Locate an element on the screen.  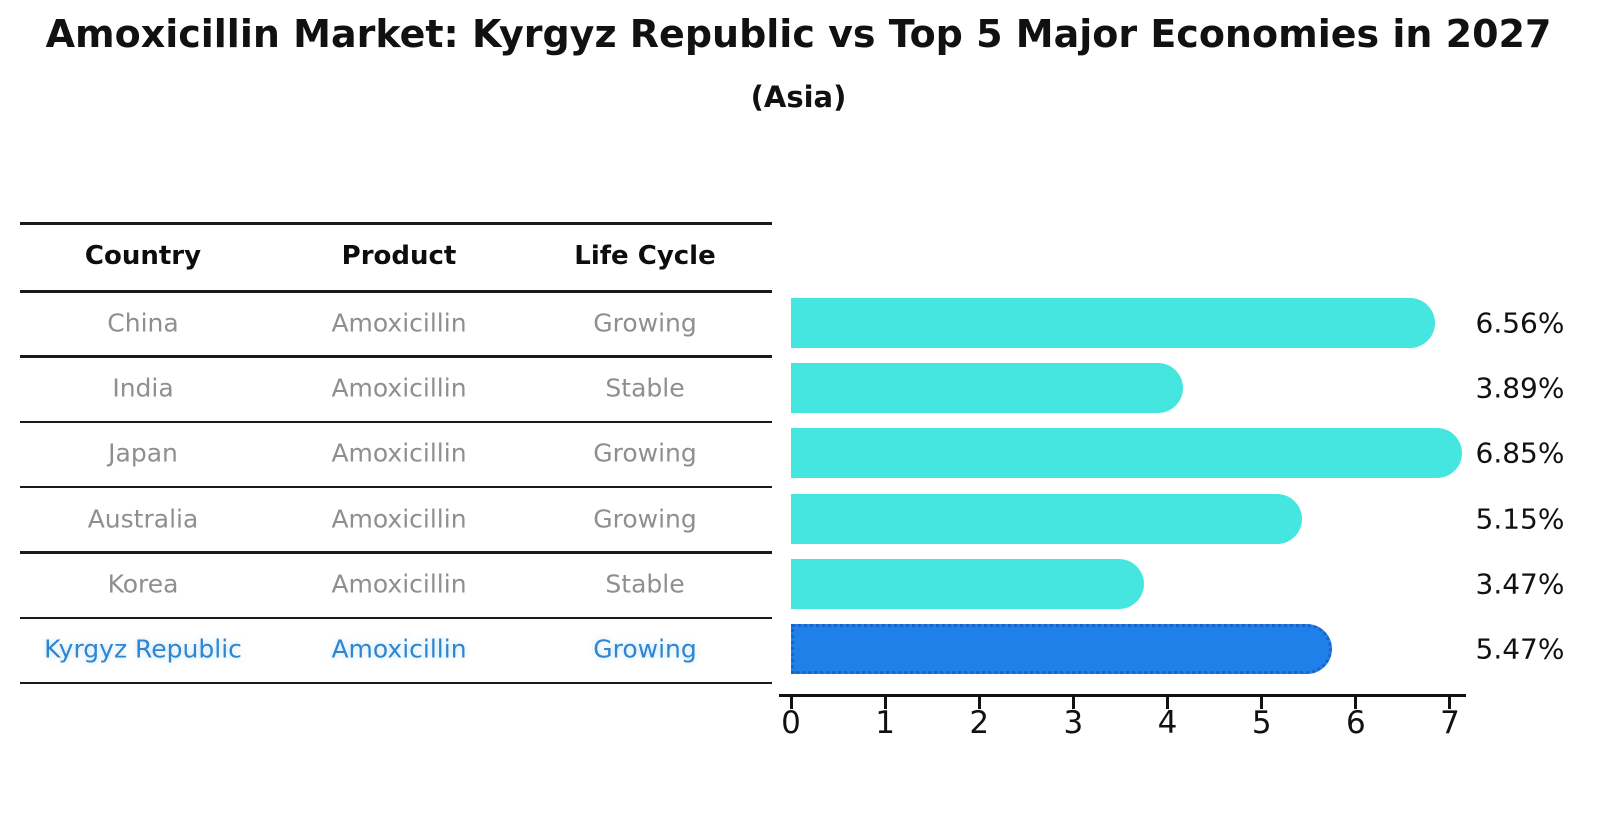
bar-value-label: 3.47% is located at coordinates (1520, 584).